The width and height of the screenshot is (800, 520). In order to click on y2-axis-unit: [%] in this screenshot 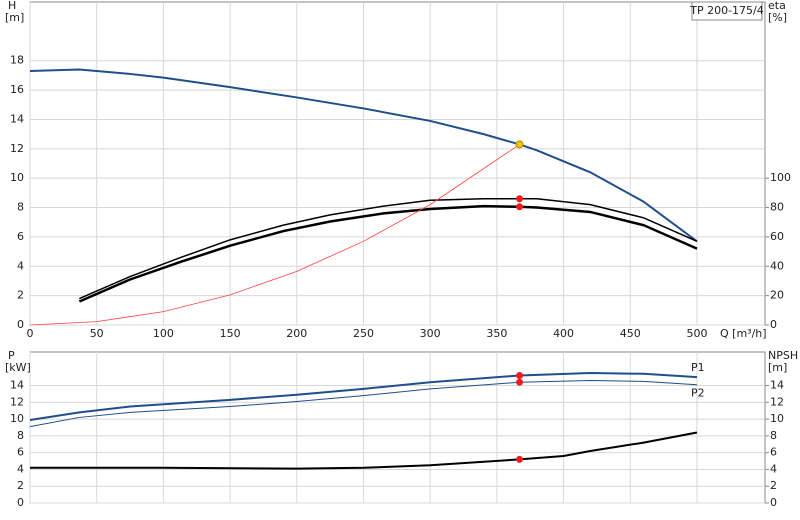, I will do `click(777, 17)`.